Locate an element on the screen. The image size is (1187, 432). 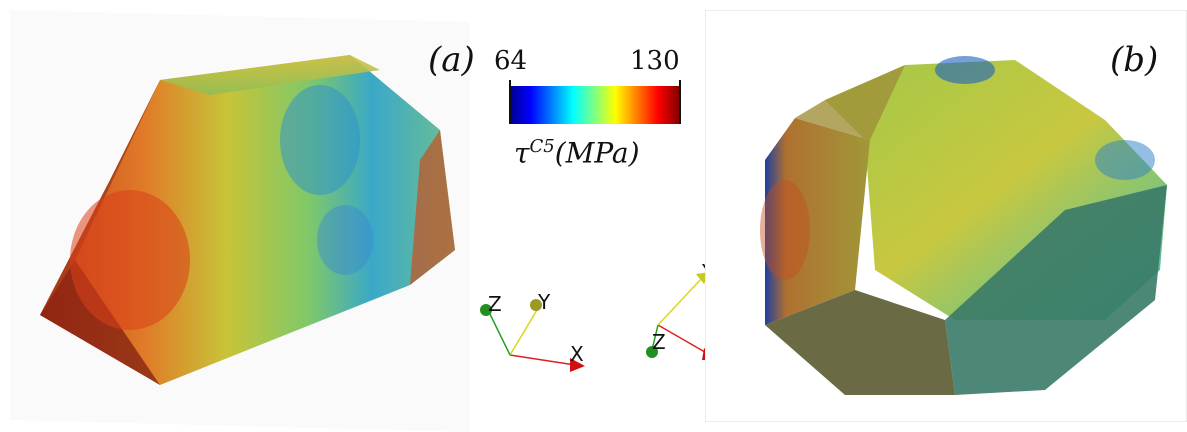
colorbar: 64 130 τC5(MPa) is located at coordinates (595, 115).